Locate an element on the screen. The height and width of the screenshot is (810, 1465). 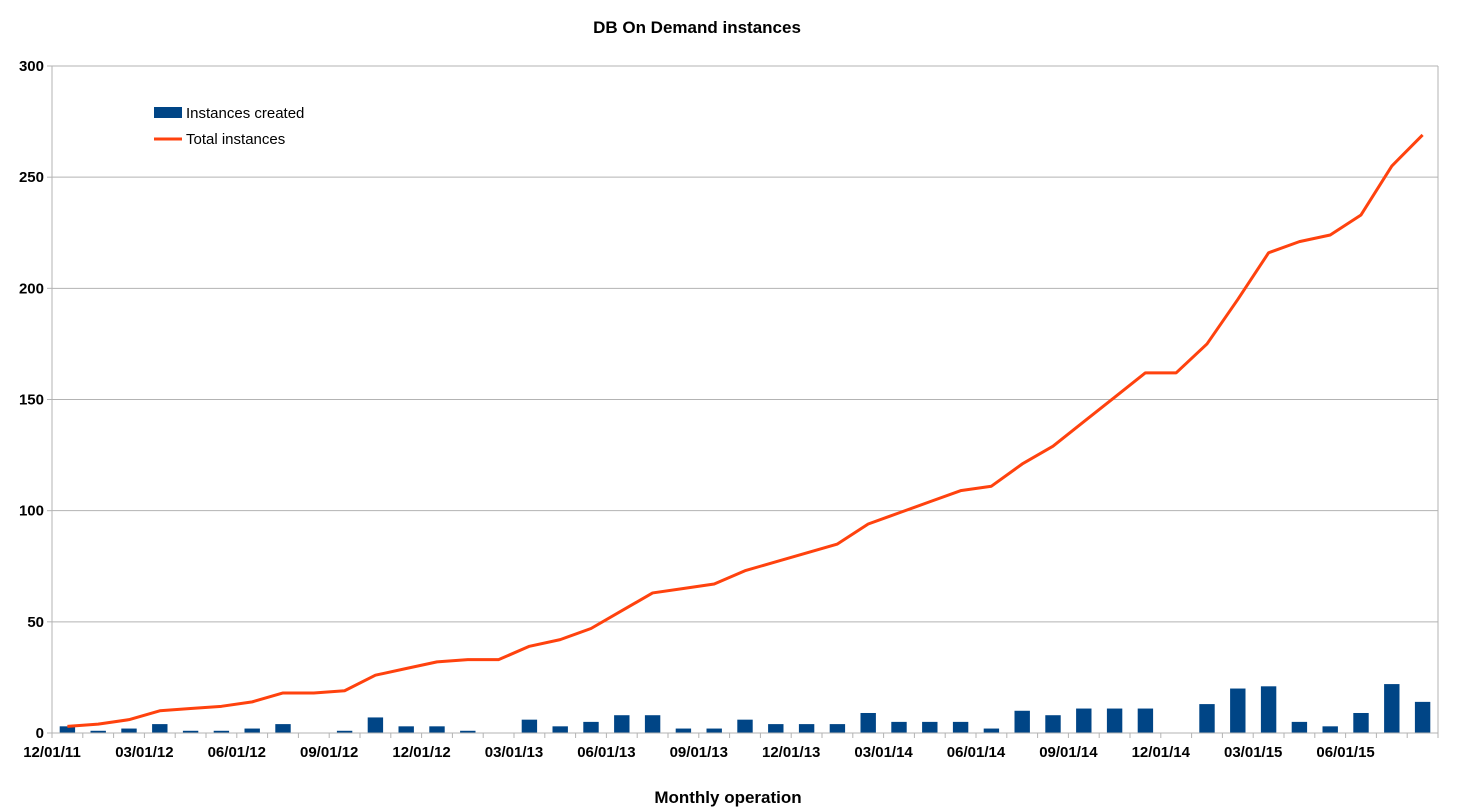
y-tick-label: 0 is located at coordinates (40, 733).